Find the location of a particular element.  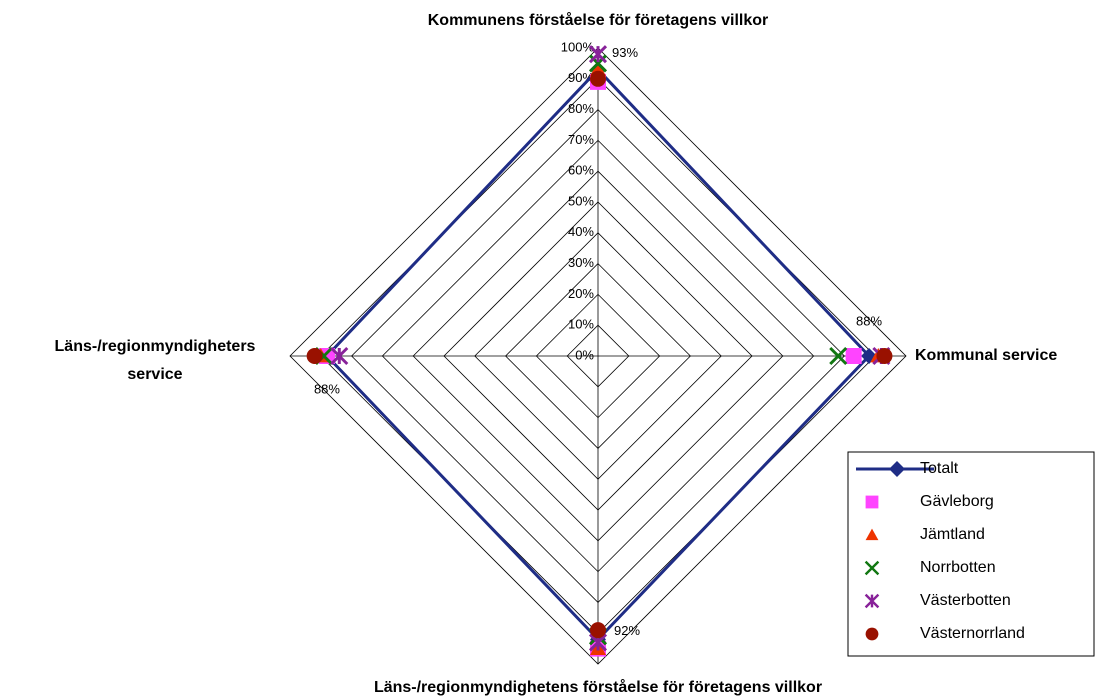

tick-label: 70% is located at coordinates (581, 139).